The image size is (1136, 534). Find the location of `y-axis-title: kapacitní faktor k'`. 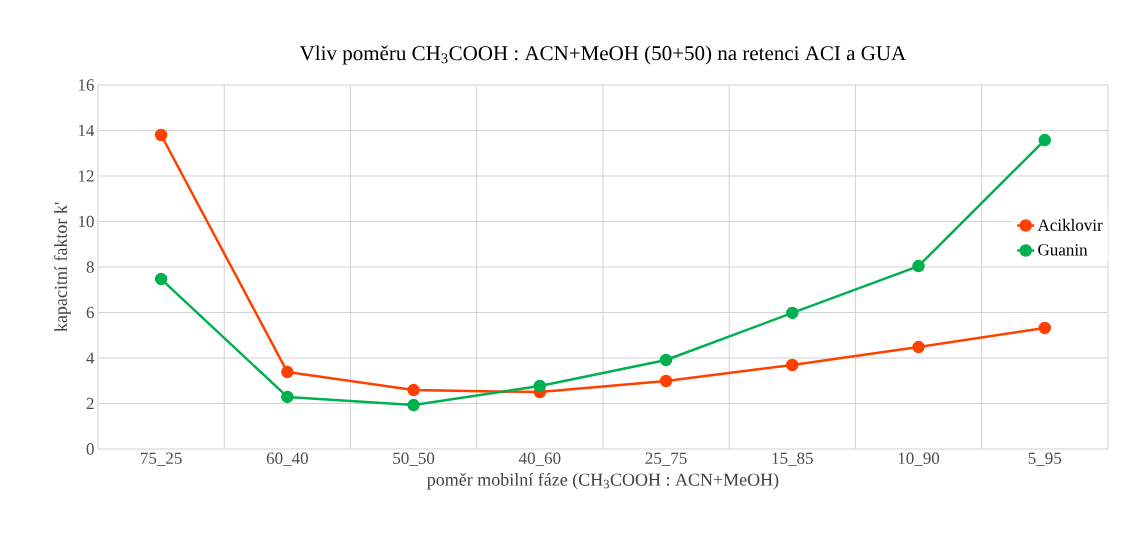

y-axis-title: kapacitní faktor k' is located at coordinates (62, 267).